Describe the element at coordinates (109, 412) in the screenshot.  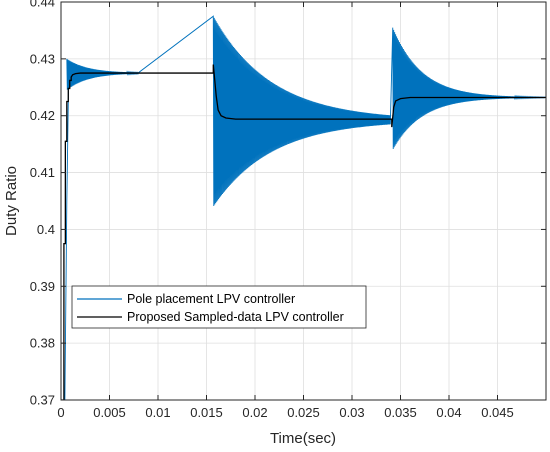
I see `x-tick-label: 0.005` at that location.